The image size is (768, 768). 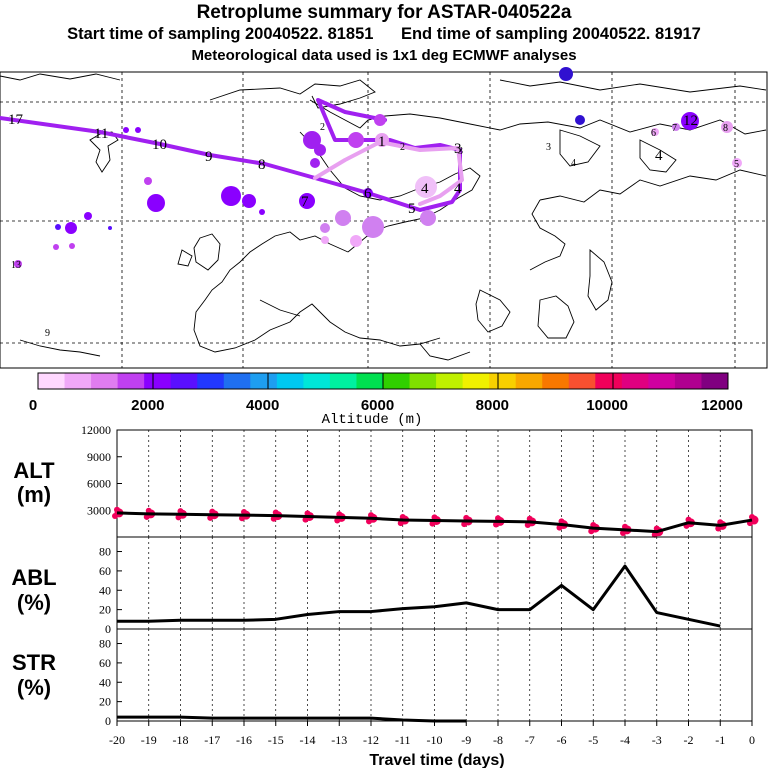 I want to click on x-tick-label: -10, so click(x=435, y=740).